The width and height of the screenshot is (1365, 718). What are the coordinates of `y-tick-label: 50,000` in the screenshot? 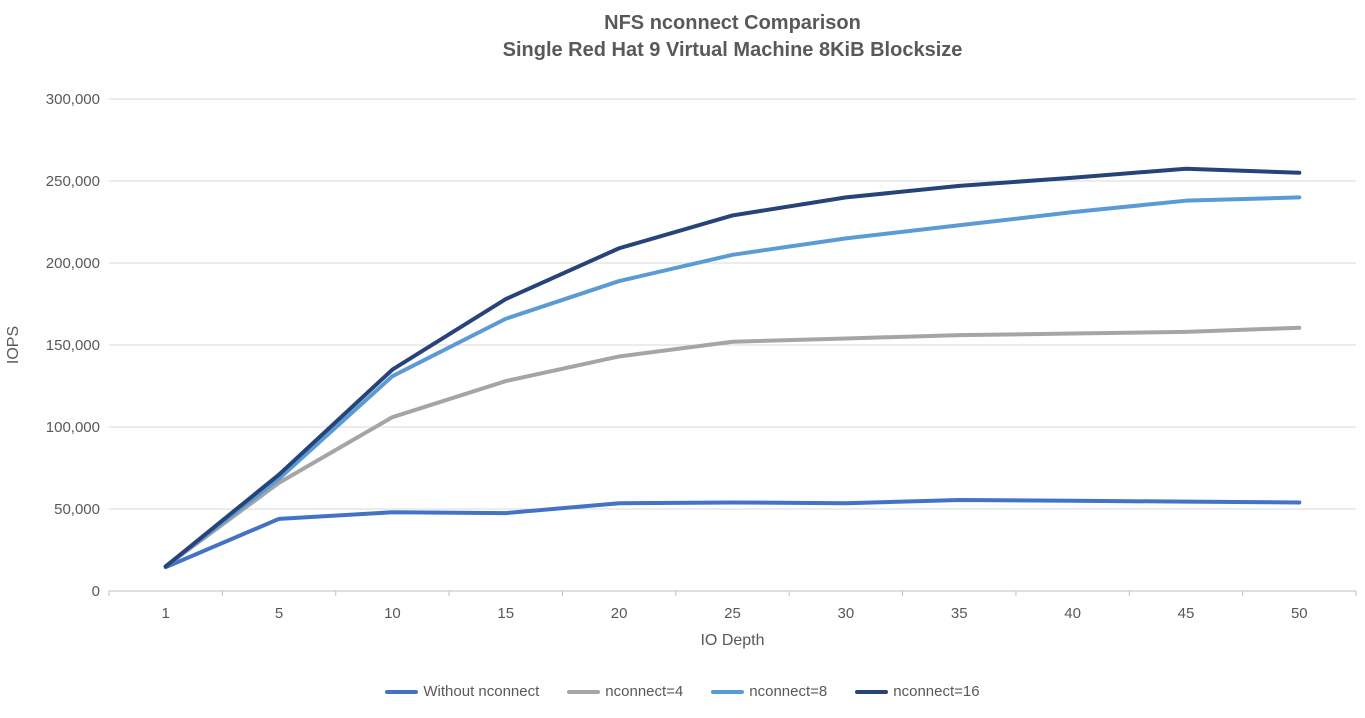 It's located at (77, 509).